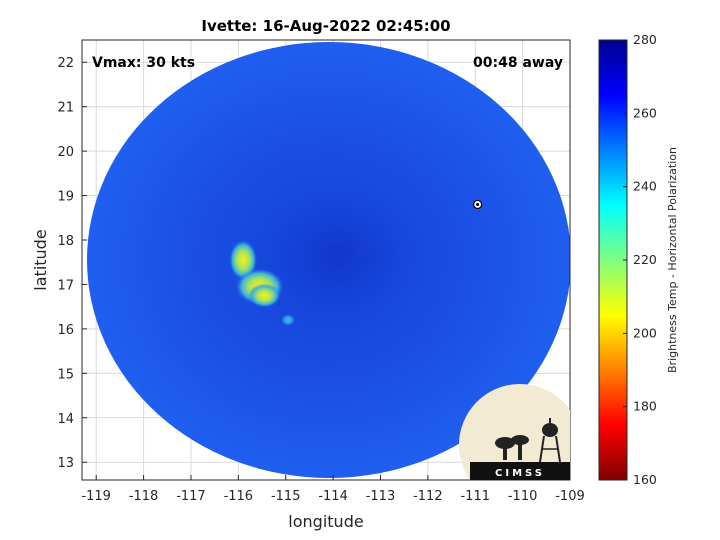 This screenshot has height=540, width=720. I want to click on logo-band, so click(520, 471).